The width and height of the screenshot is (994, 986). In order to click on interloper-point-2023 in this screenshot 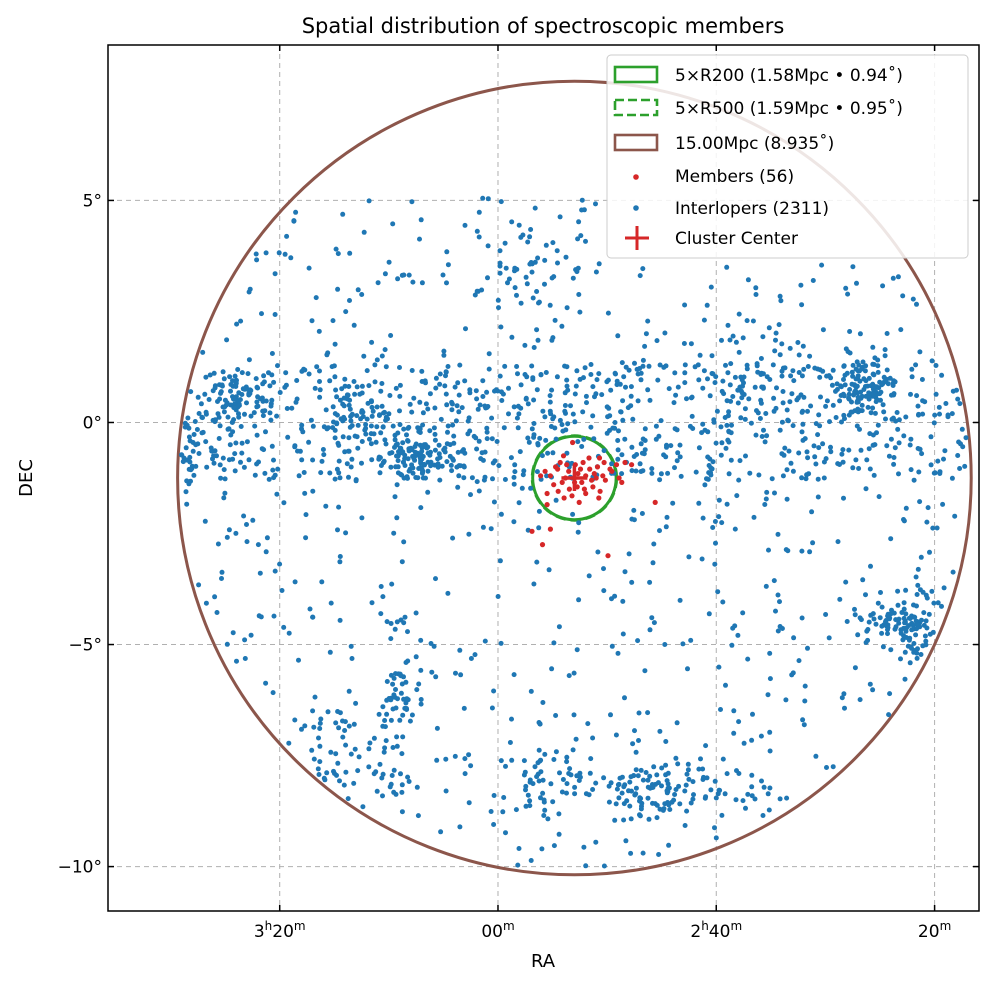, I will do `click(866, 489)`.